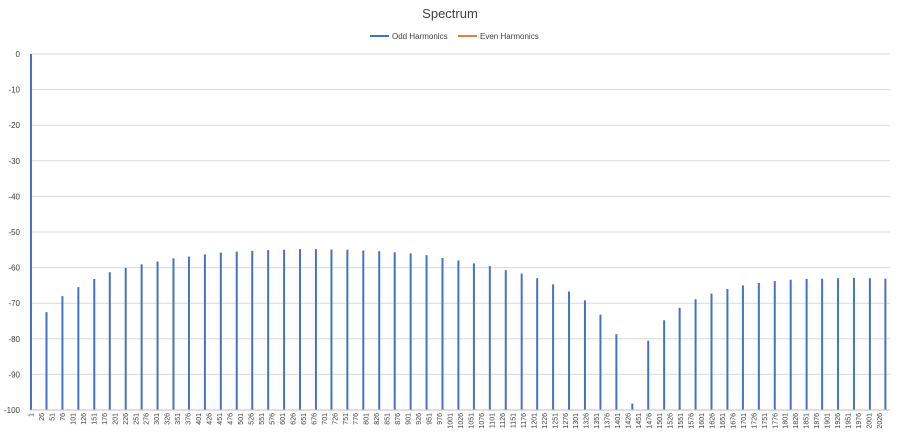 The width and height of the screenshot is (900, 437). What do you see at coordinates (492, 420) in the screenshot?
I see `x-tick-label: 1101` at bounding box center [492, 420].